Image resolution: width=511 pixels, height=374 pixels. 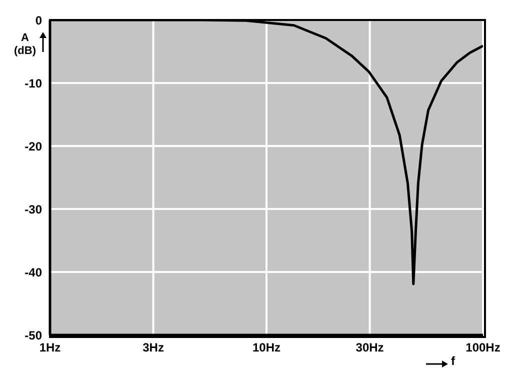 What do you see at coordinates (38, 20) in the screenshot?
I see `y-tick-label: 0` at bounding box center [38, 20].